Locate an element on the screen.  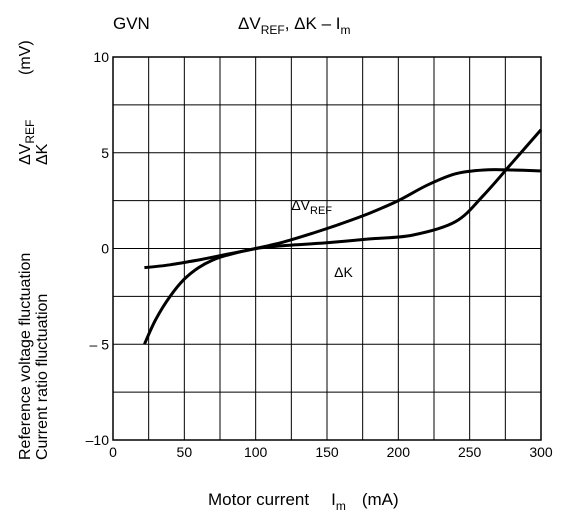
y-axis-unit: (mV) is located at coordinates (25, 57).